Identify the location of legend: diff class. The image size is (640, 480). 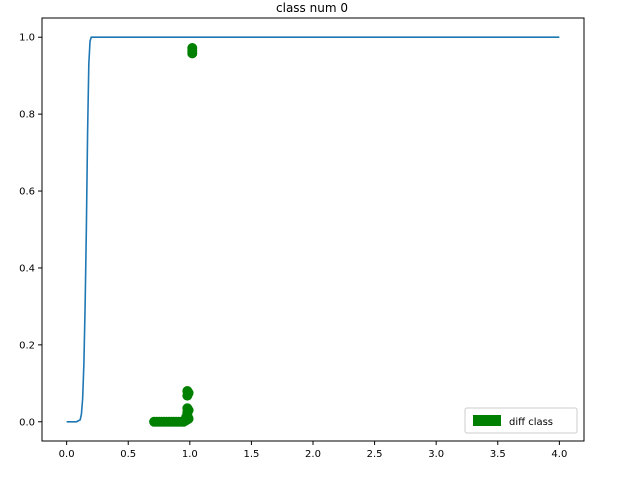
(521, 420).